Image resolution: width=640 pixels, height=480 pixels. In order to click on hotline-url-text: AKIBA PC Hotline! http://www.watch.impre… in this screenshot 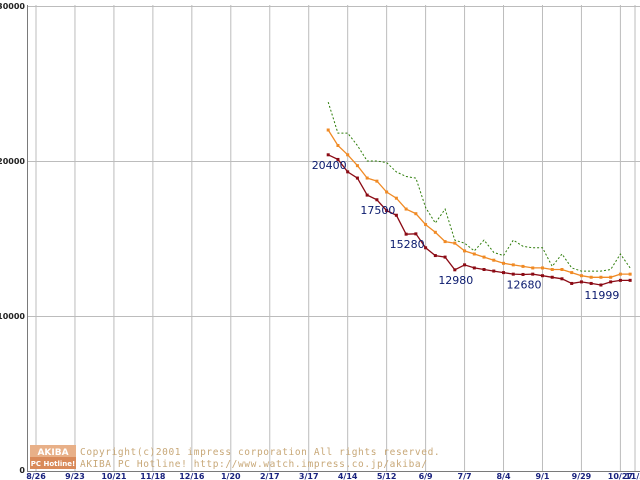, I will do `click(254, 464)`.